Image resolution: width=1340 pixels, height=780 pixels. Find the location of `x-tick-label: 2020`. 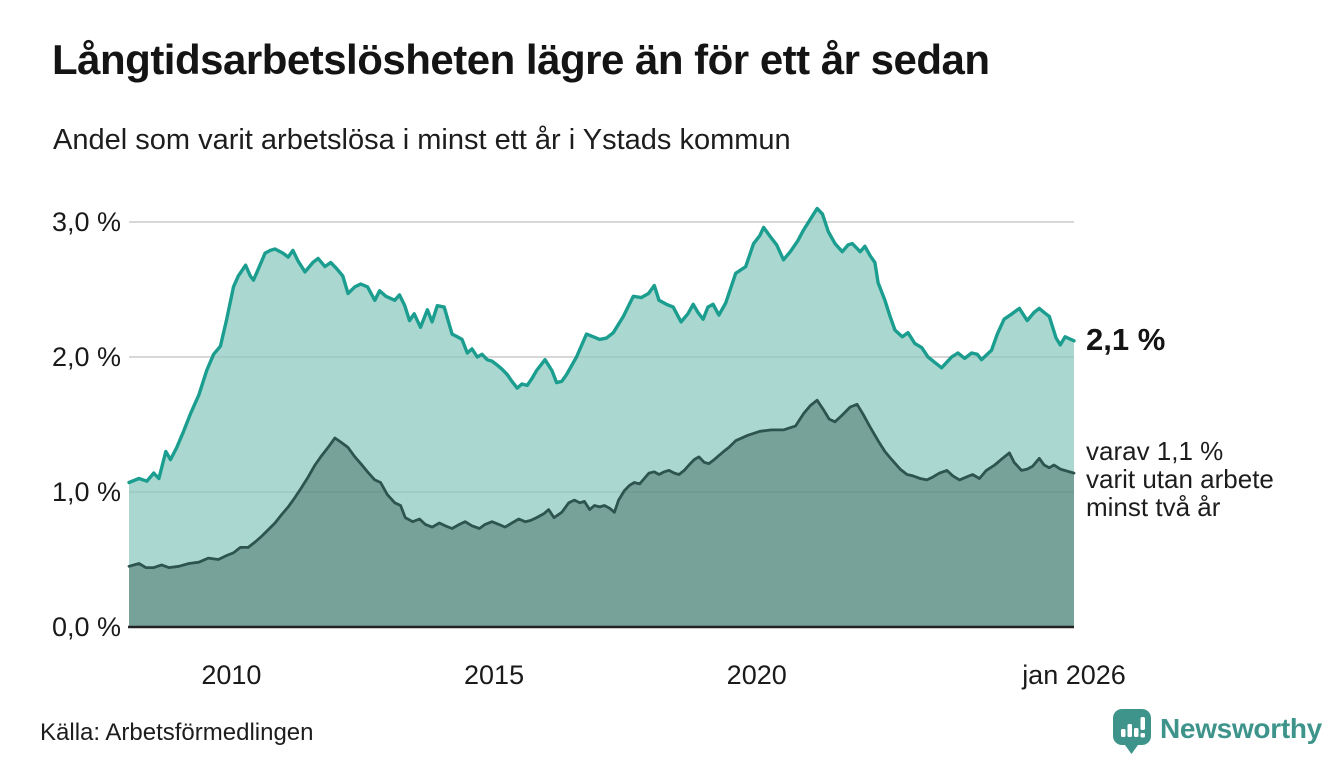

x-tick-label: 2020 is located at coordinates (756, 675).